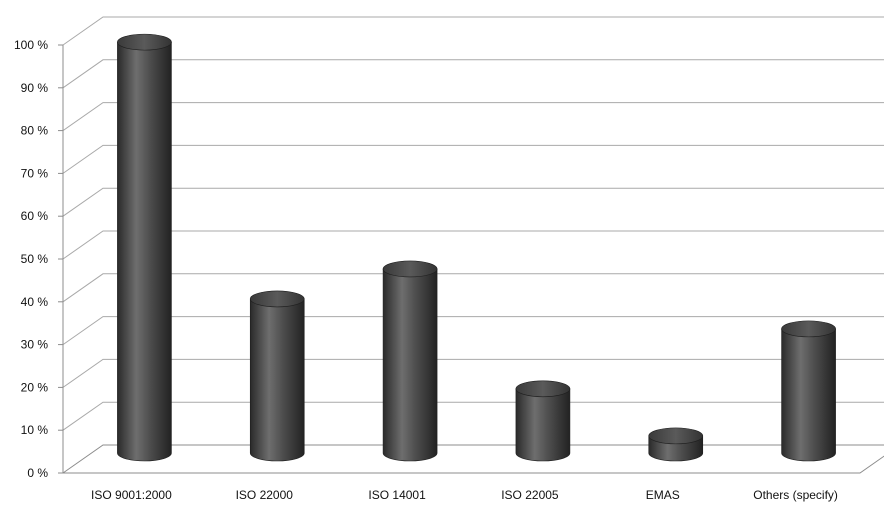 This screenshot has width=884, height=508. What do you see at coordinates (35, 259) in the screenshot?
I see `y-tick-label: 50 %` at bounding box center [35, 259].